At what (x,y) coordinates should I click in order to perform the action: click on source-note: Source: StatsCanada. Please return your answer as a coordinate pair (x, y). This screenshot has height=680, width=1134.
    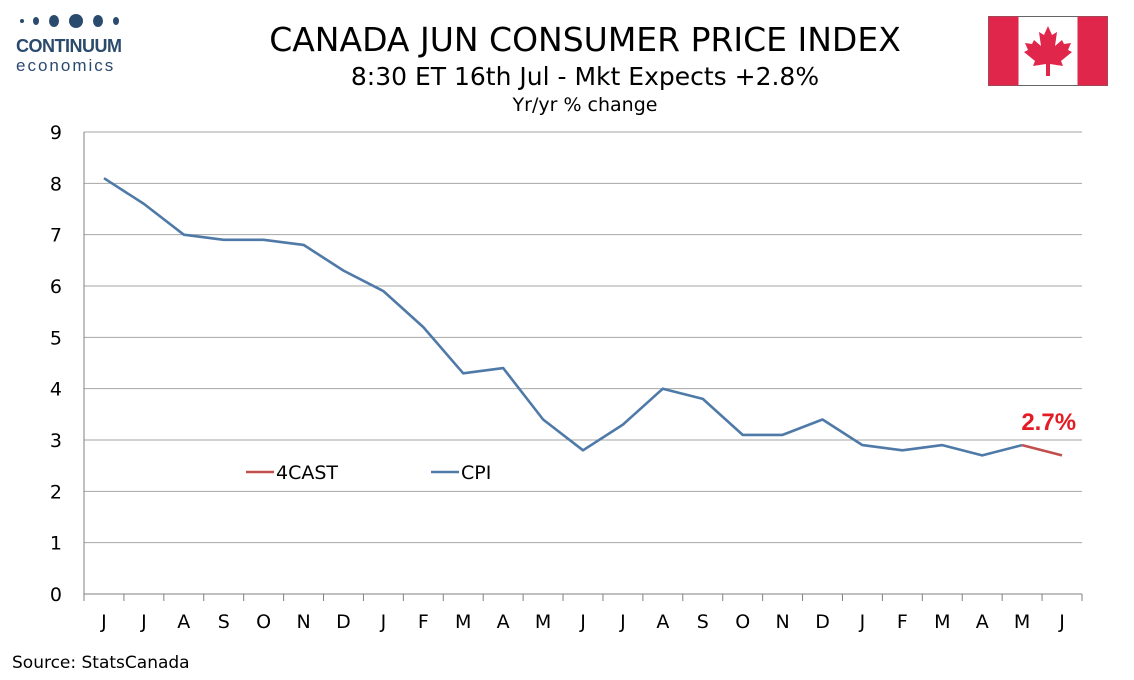
    Looking at the image, I should click on (101, 663).